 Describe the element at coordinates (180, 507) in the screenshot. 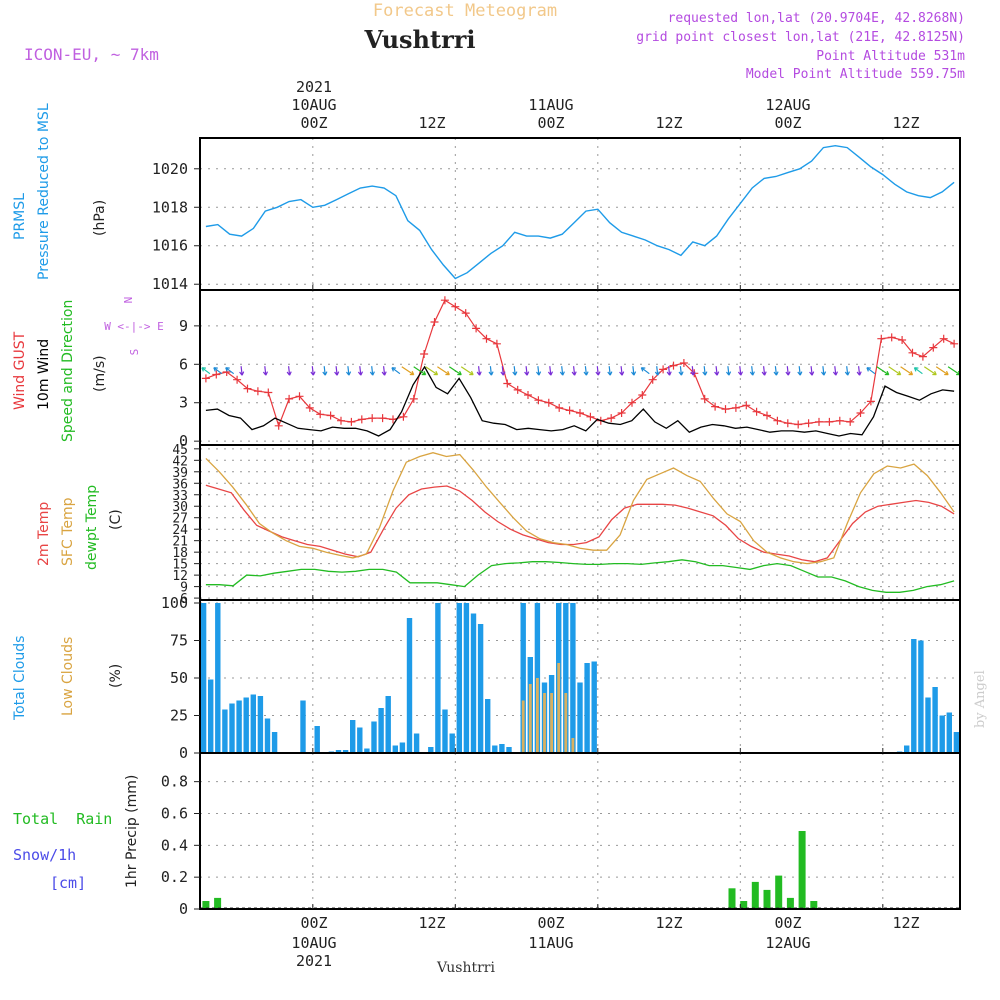

I see `y-tick-label: 30` at that location.